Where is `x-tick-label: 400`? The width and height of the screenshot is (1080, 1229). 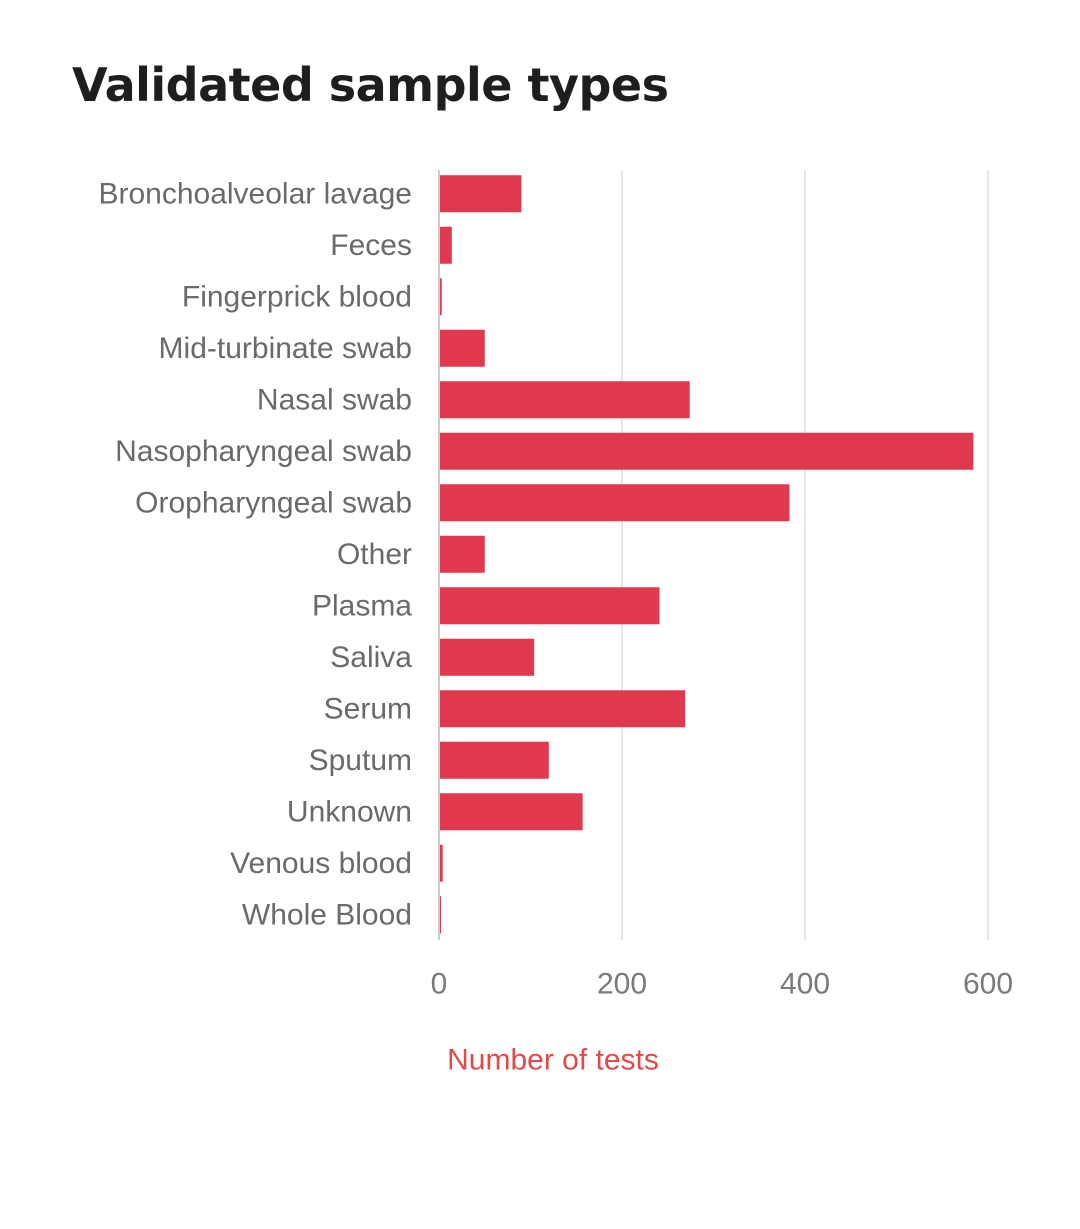
x-tick-label: 400 is located at coordinates (805, 984).